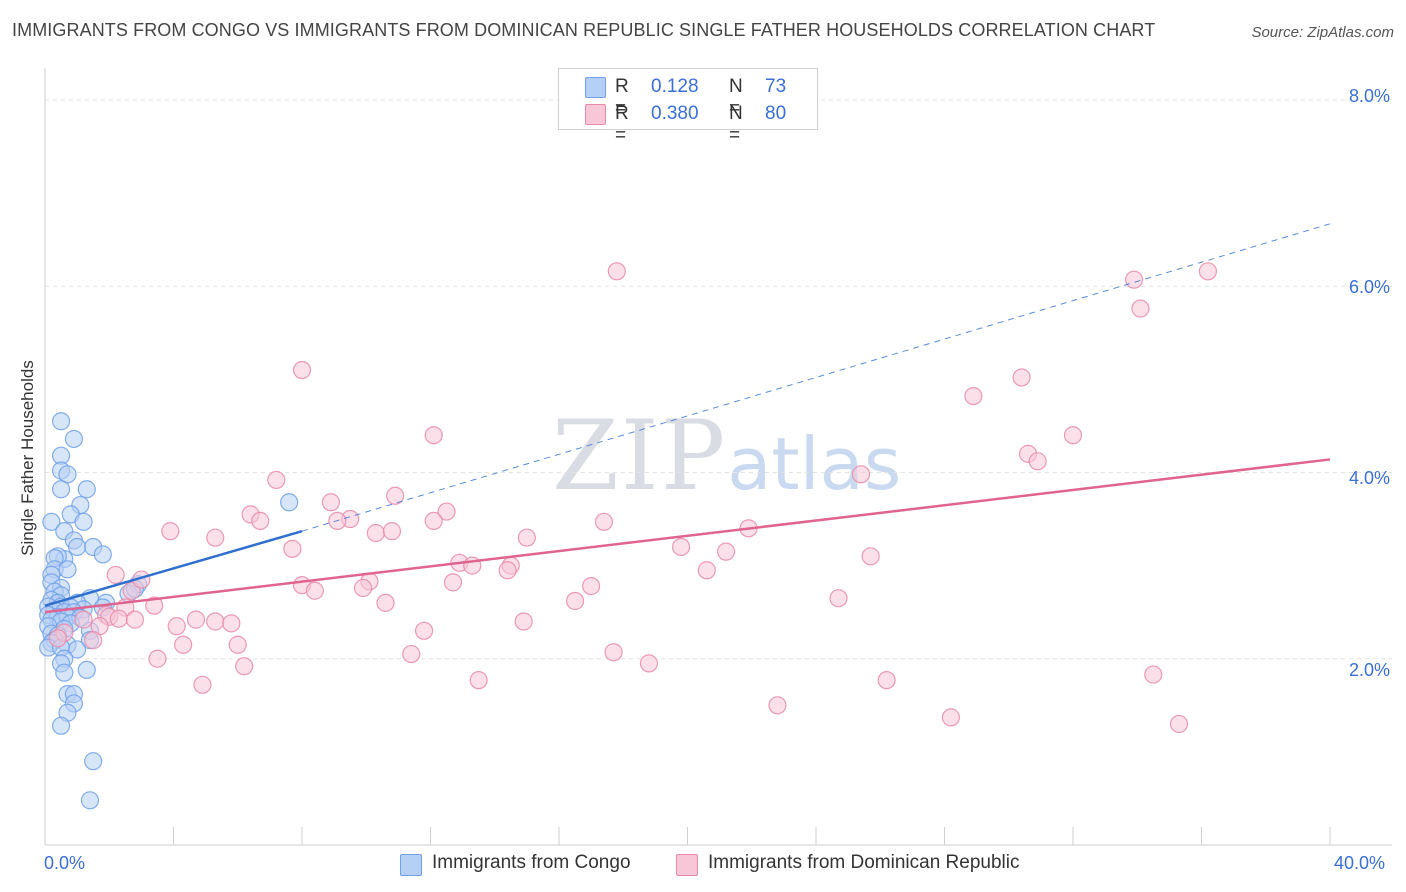  I want to click on legend-n-value-congo: 73, so click(776, 86).